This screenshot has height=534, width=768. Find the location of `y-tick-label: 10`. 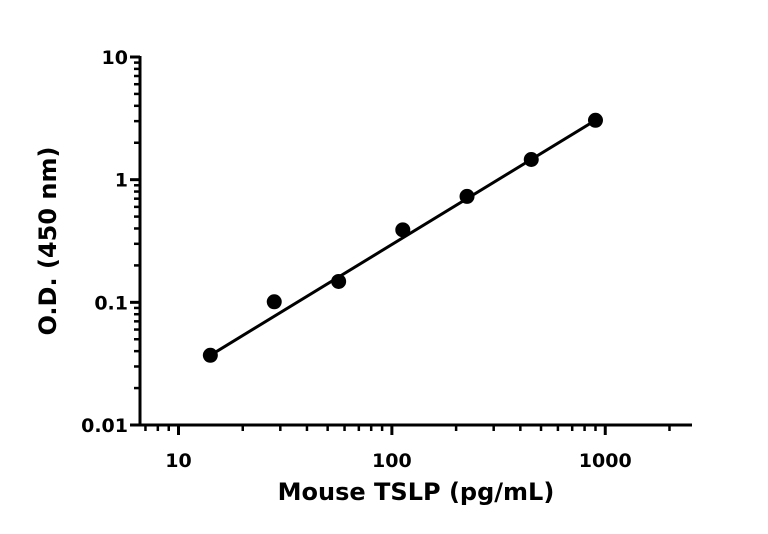

y-tick-label: 10 is located at coordinates (115, 58).